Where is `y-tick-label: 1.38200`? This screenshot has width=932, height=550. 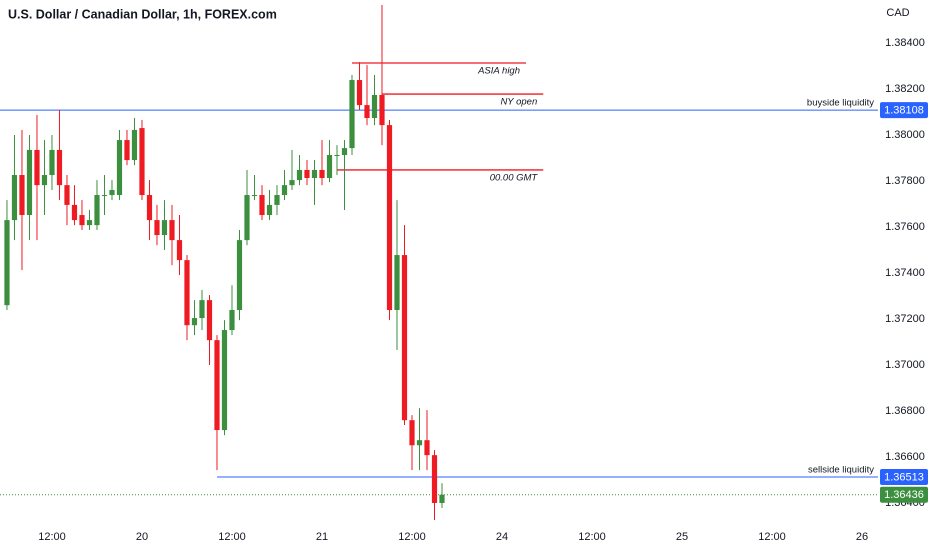
y-tick-label: 1.38200 is located at coordinates (905, 89).